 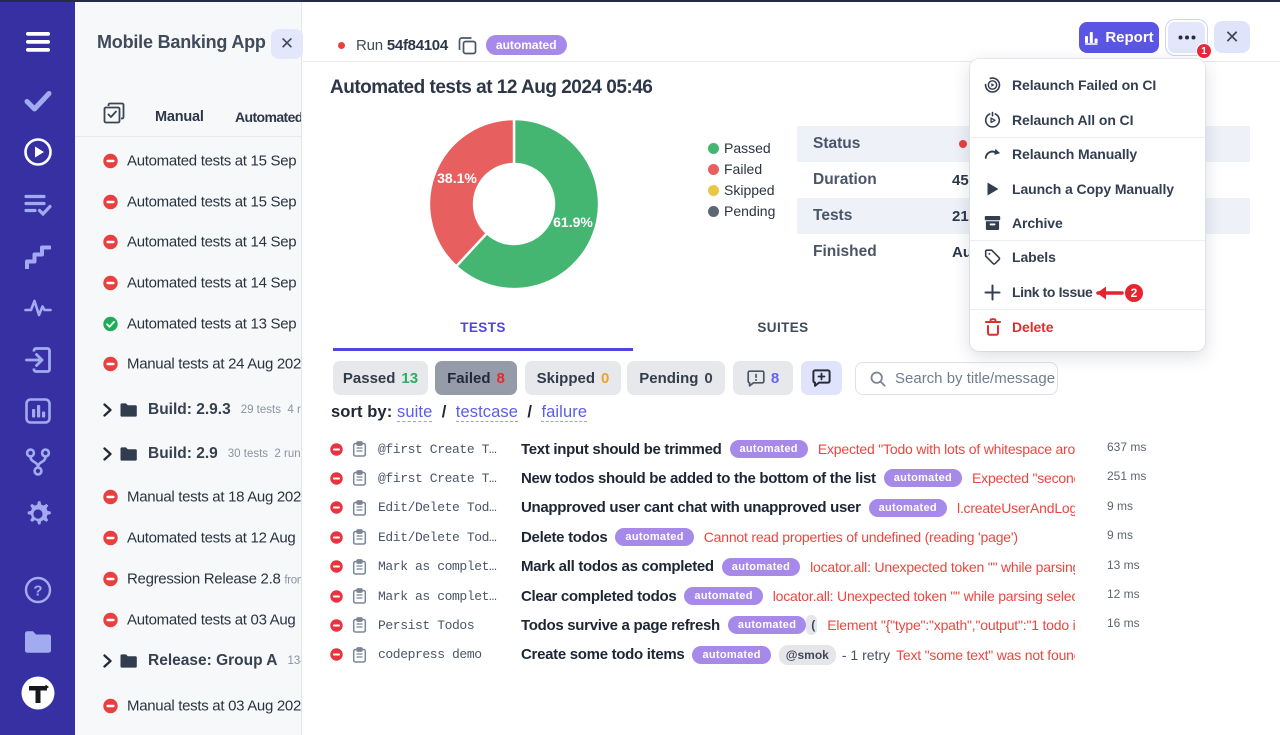 I want to click on svg-text: 2, so click(x=1134, y=293).